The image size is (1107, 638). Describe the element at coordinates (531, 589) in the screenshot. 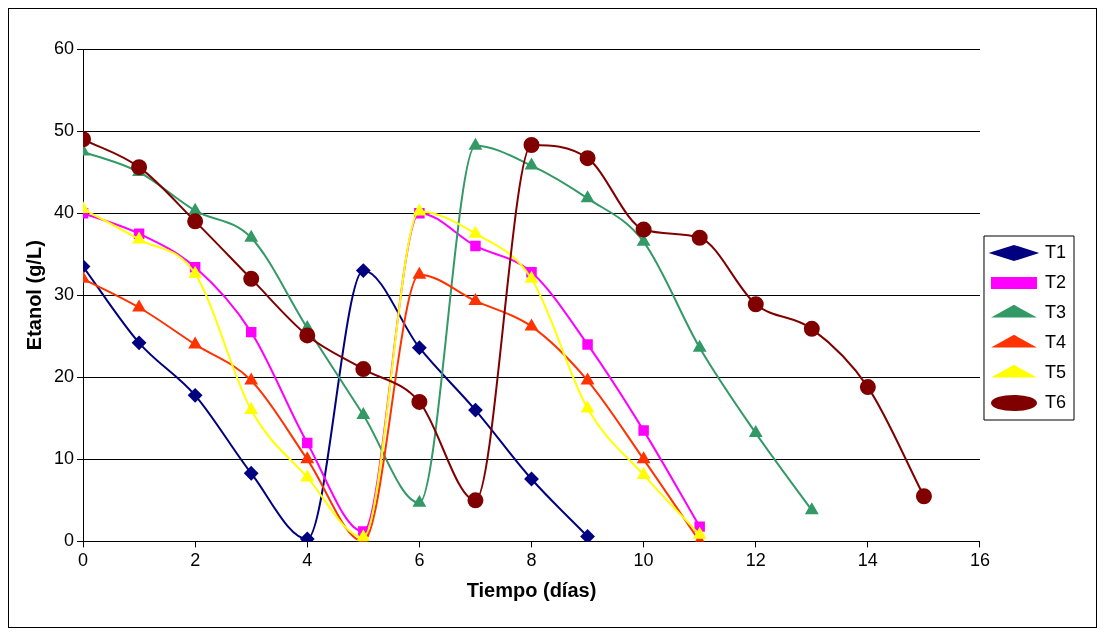

I see `x-axis-title: Tiempo (días)` at that location.